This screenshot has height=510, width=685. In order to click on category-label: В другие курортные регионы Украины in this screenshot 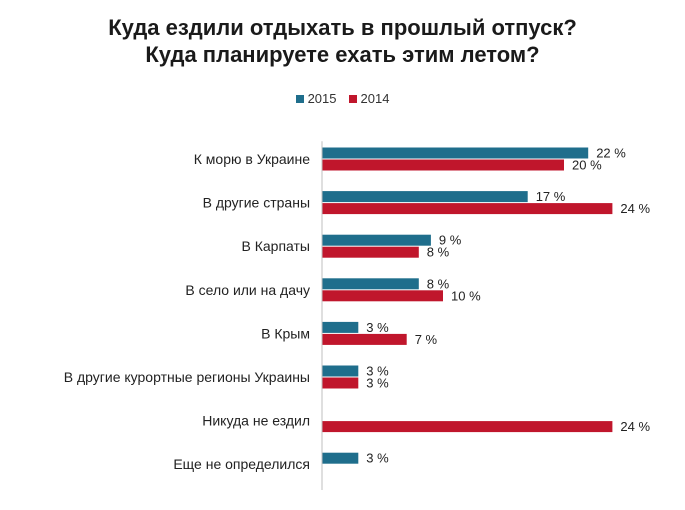, I will do `click(187, 377)`.